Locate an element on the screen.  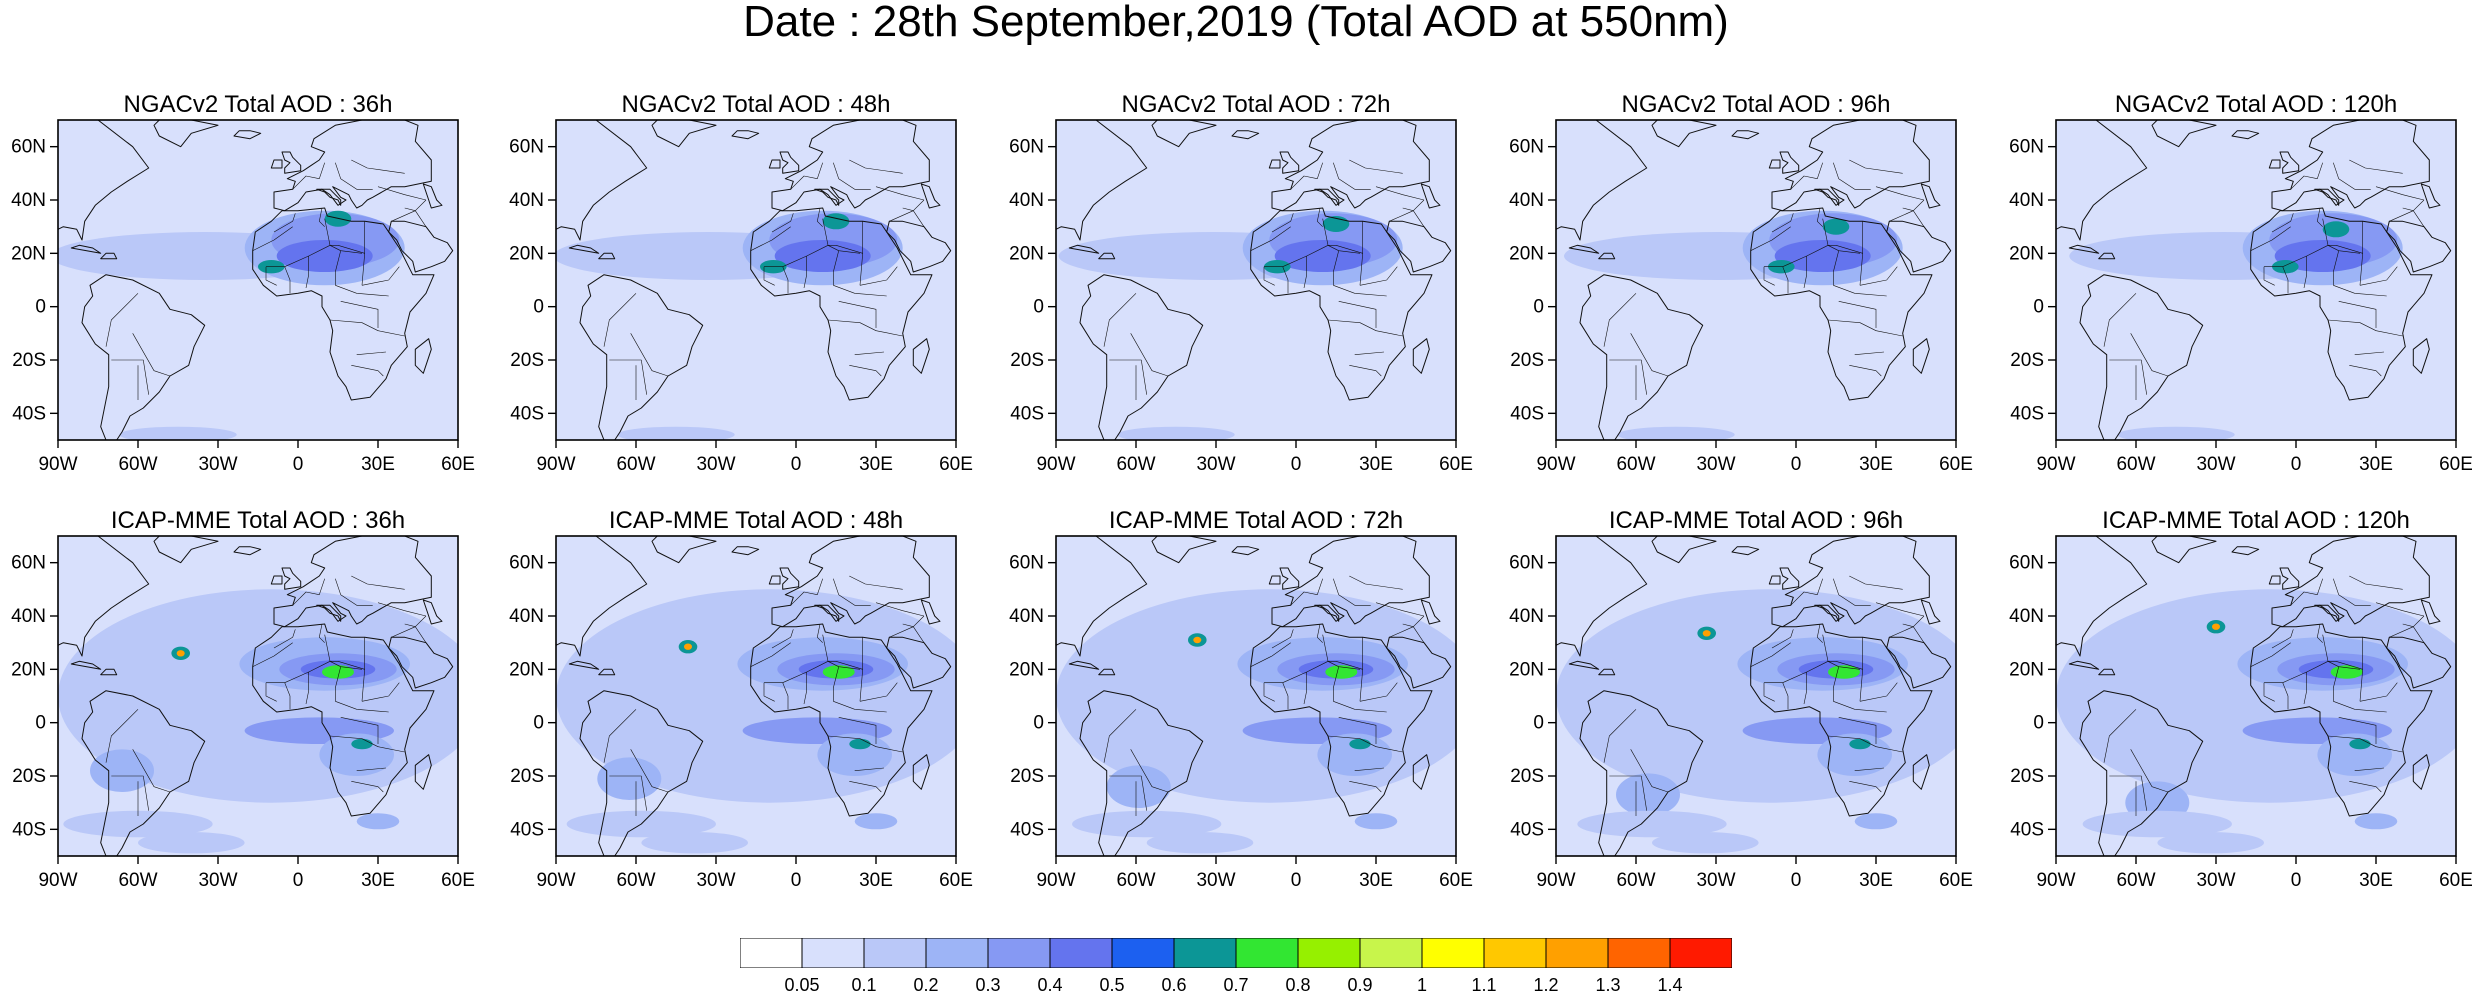
colorbar-label: 1.4 is located at coordinates (1670, 985).